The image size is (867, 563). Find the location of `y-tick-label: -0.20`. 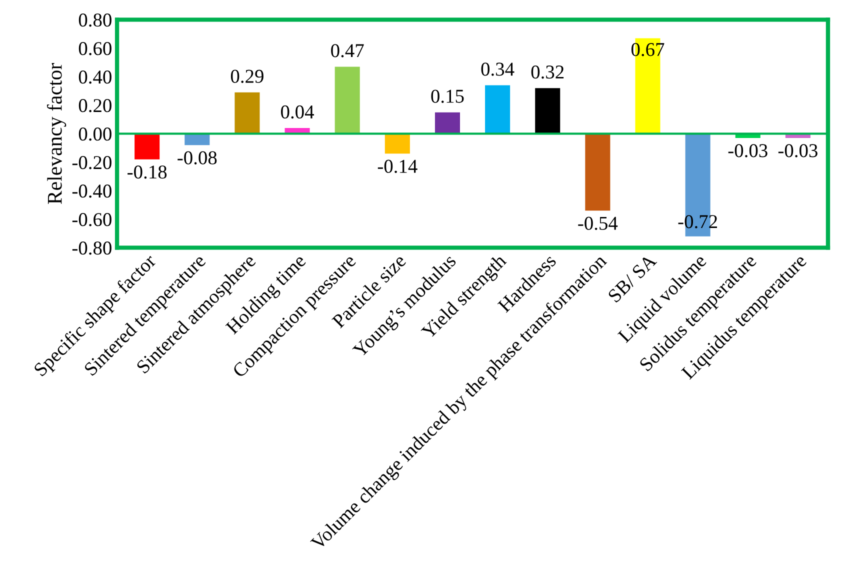

y-tick-label: -0.20 is located at coordinates (92, 163).